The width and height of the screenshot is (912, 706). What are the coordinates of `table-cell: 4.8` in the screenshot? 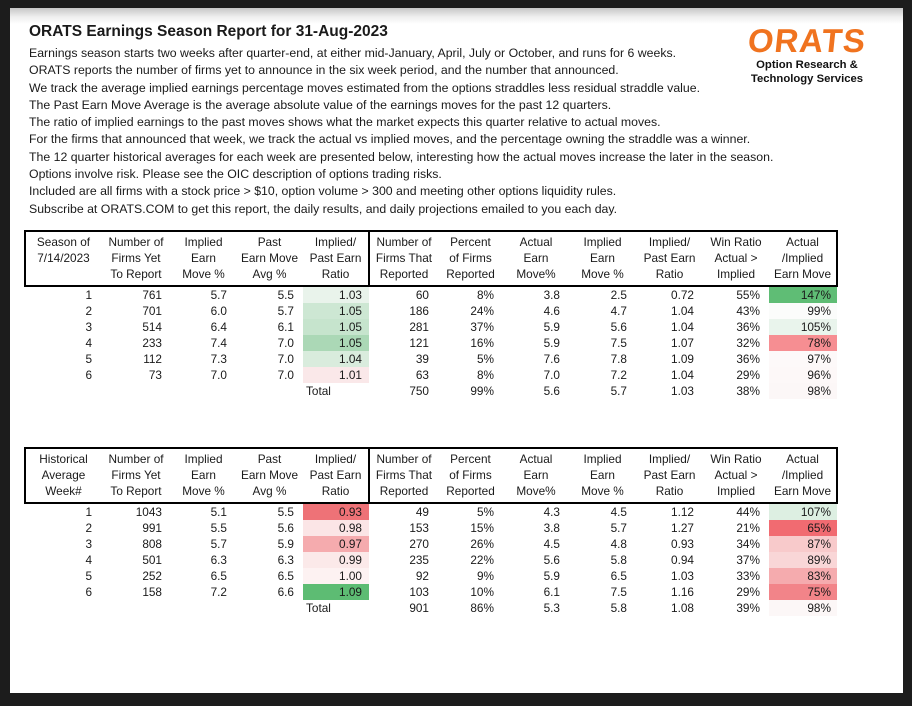 It's located at (618, 544).